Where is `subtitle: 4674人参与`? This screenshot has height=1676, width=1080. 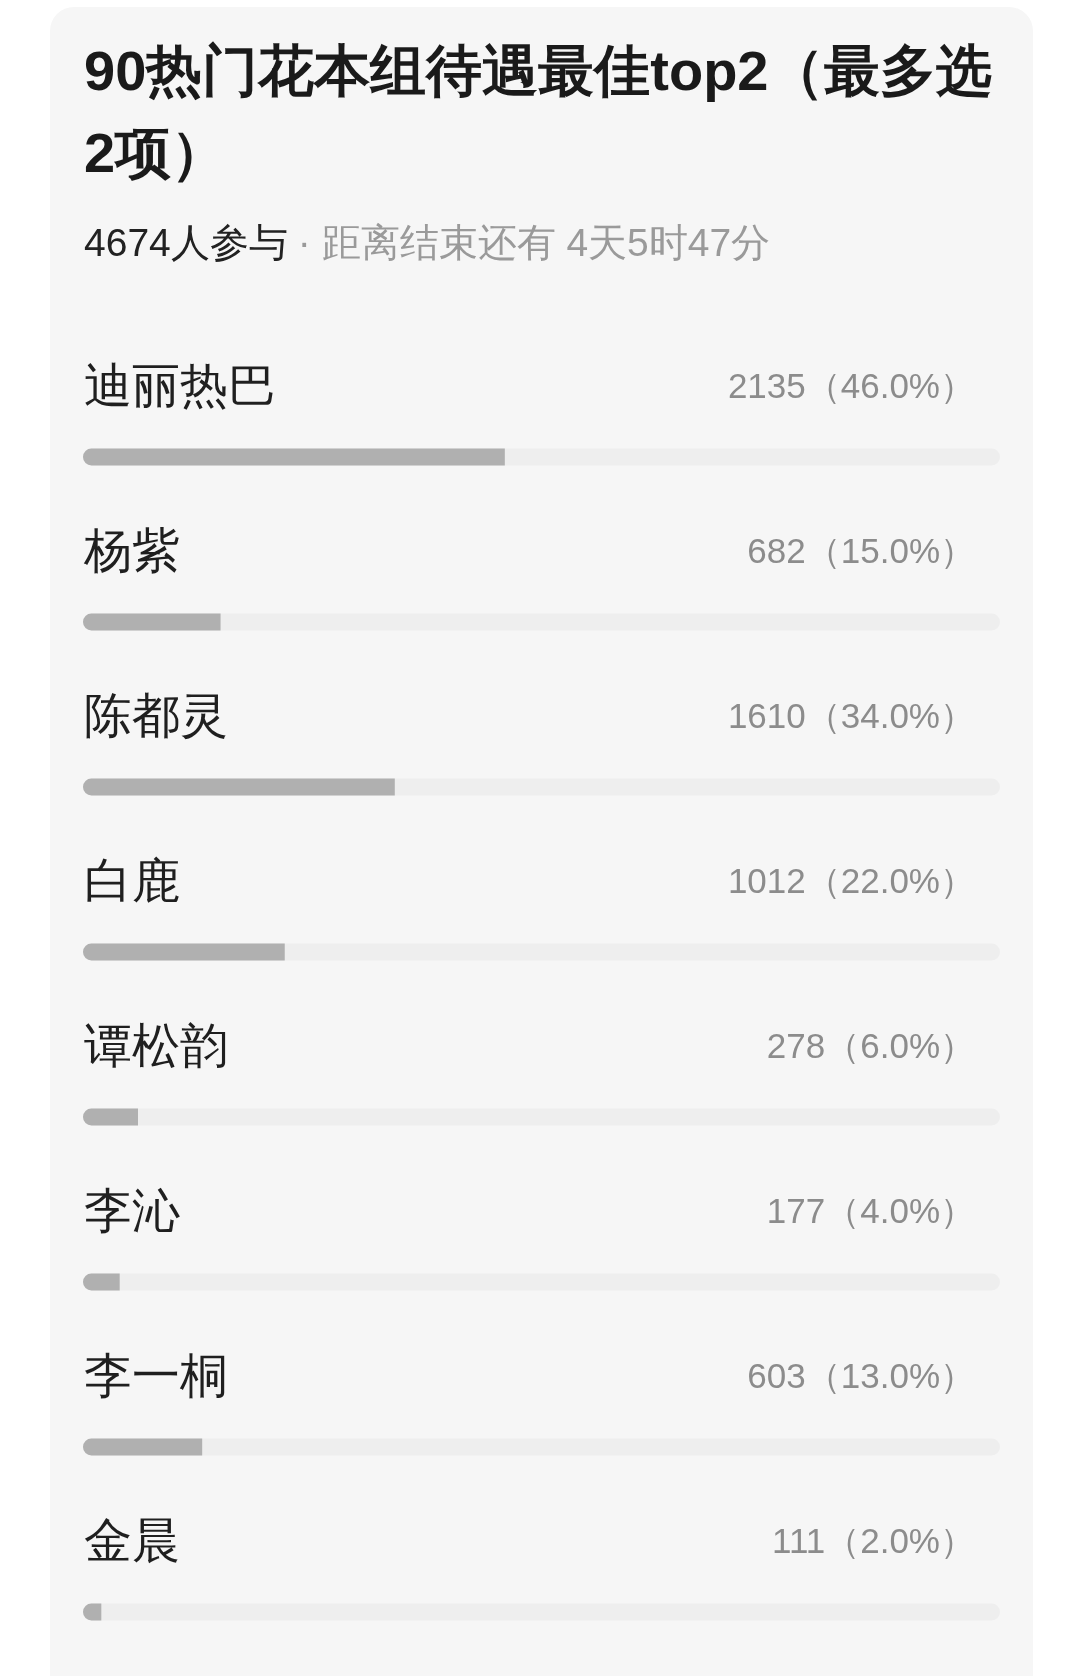 subtitle: 4674人参与 is located at coordinates (186, 242).